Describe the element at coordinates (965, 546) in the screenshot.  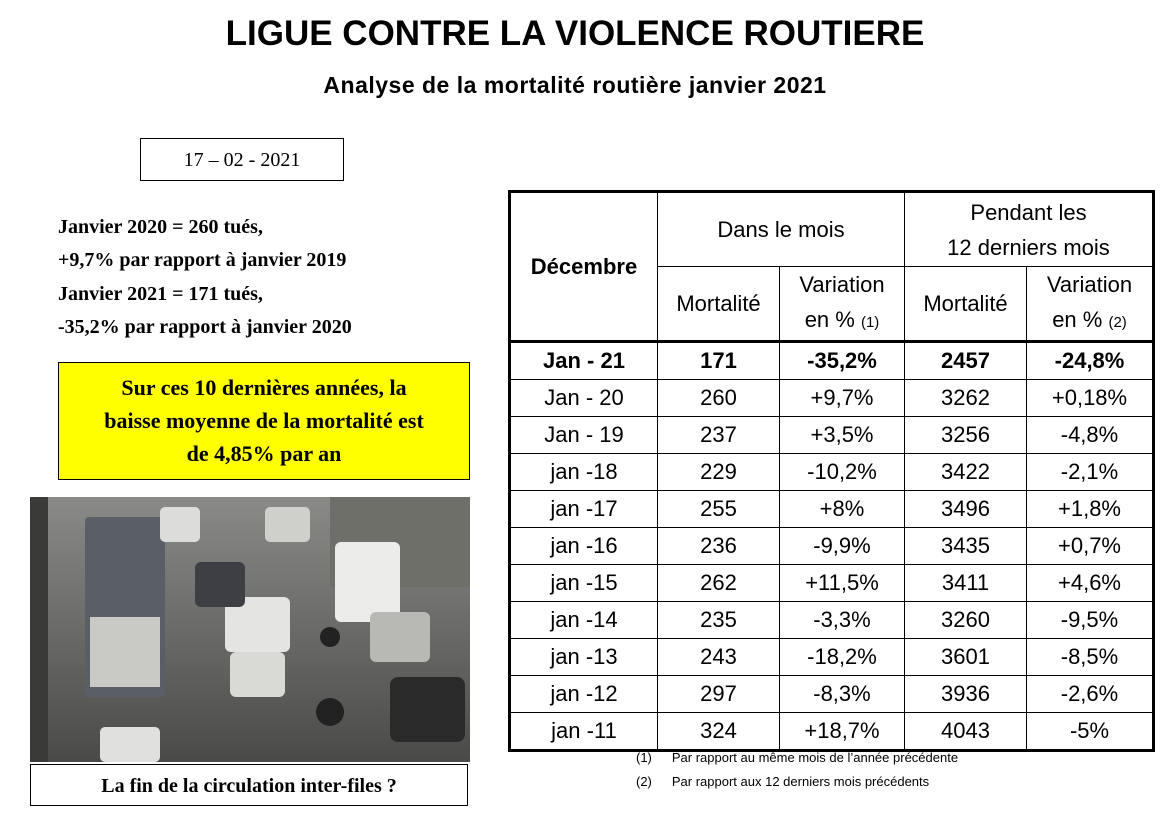
I see `table-cell: 3435` at that location.